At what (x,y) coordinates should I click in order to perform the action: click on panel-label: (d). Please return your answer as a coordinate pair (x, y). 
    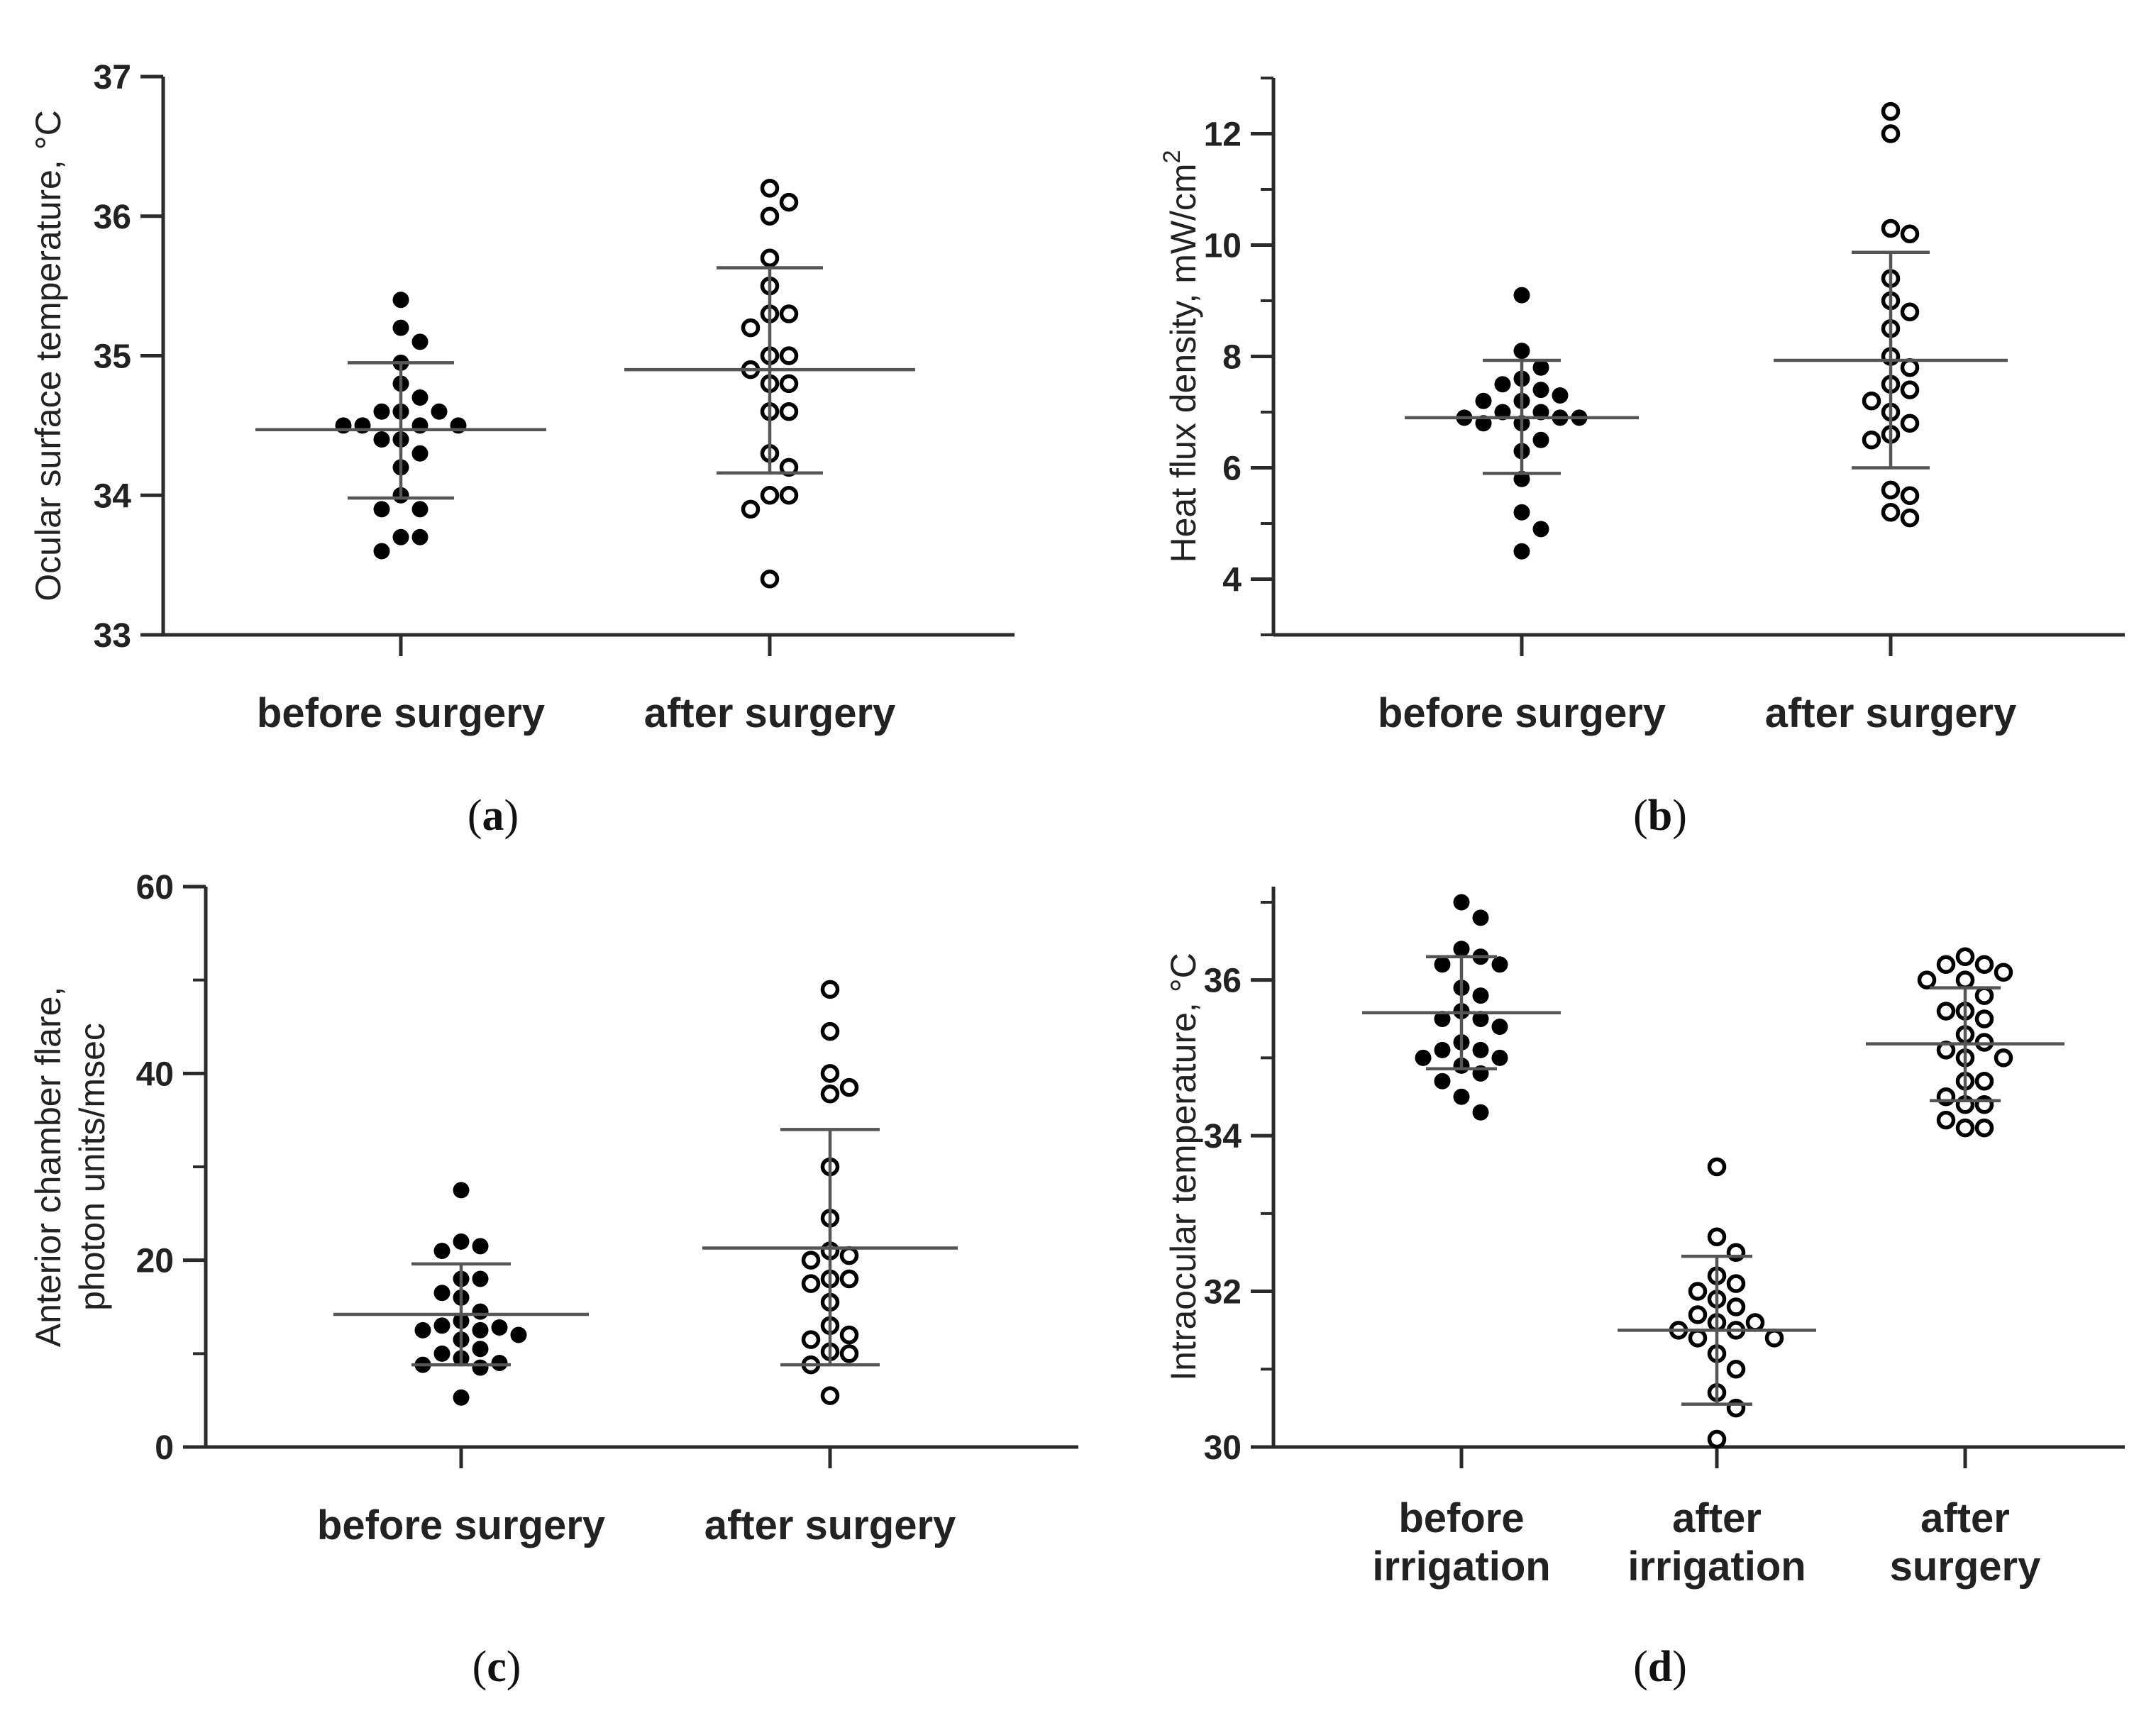
    Looking at the image, I should click on (1660, 1667).